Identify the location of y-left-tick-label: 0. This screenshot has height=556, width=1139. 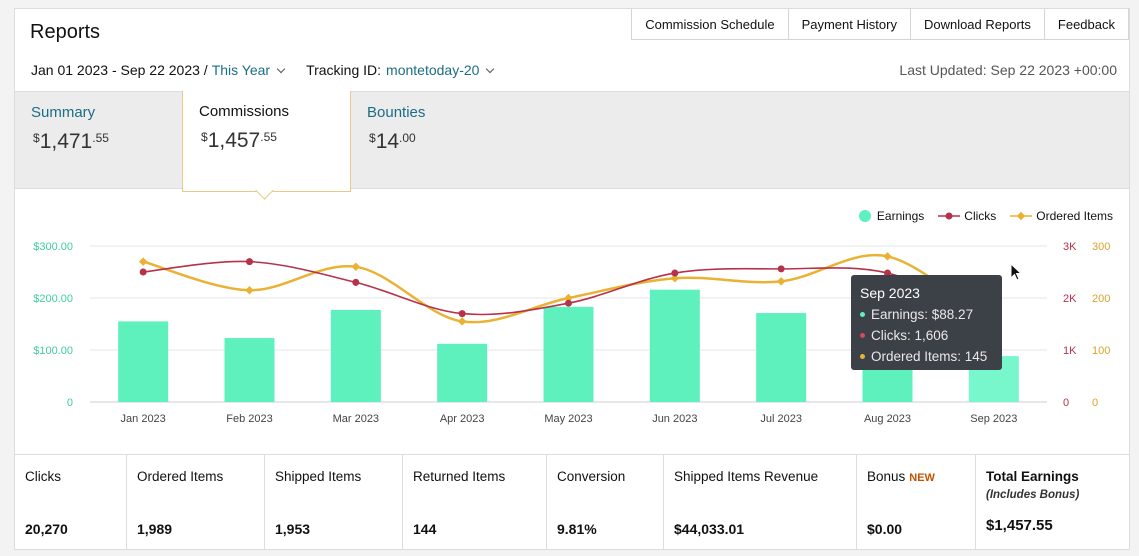
(70, 403).